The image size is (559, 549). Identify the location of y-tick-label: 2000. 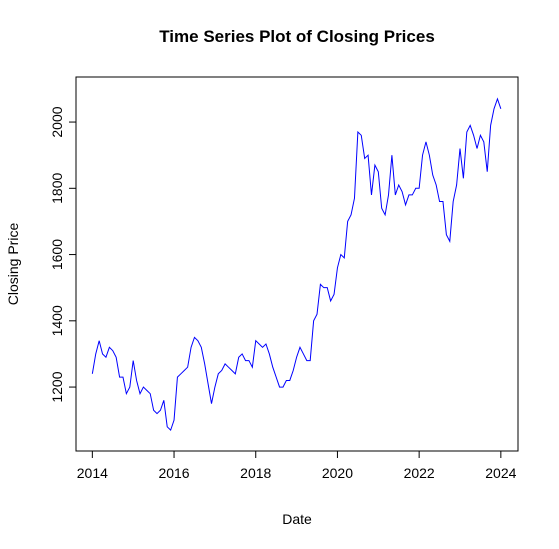
(57, 121).